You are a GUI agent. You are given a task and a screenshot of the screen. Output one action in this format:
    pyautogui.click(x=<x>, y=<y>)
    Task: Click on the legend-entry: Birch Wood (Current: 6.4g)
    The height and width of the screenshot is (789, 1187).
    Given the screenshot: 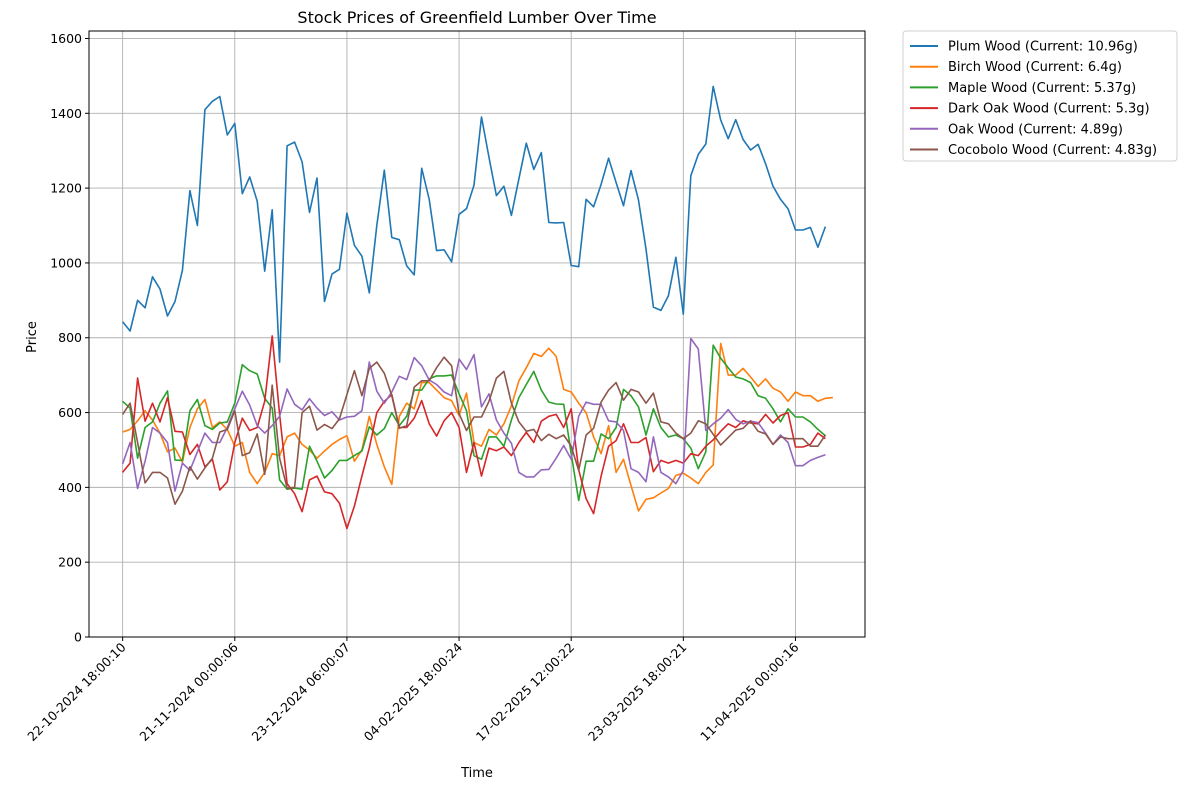 What is the action you would take?
    pyautogui.click(x=1035, y=67)
    